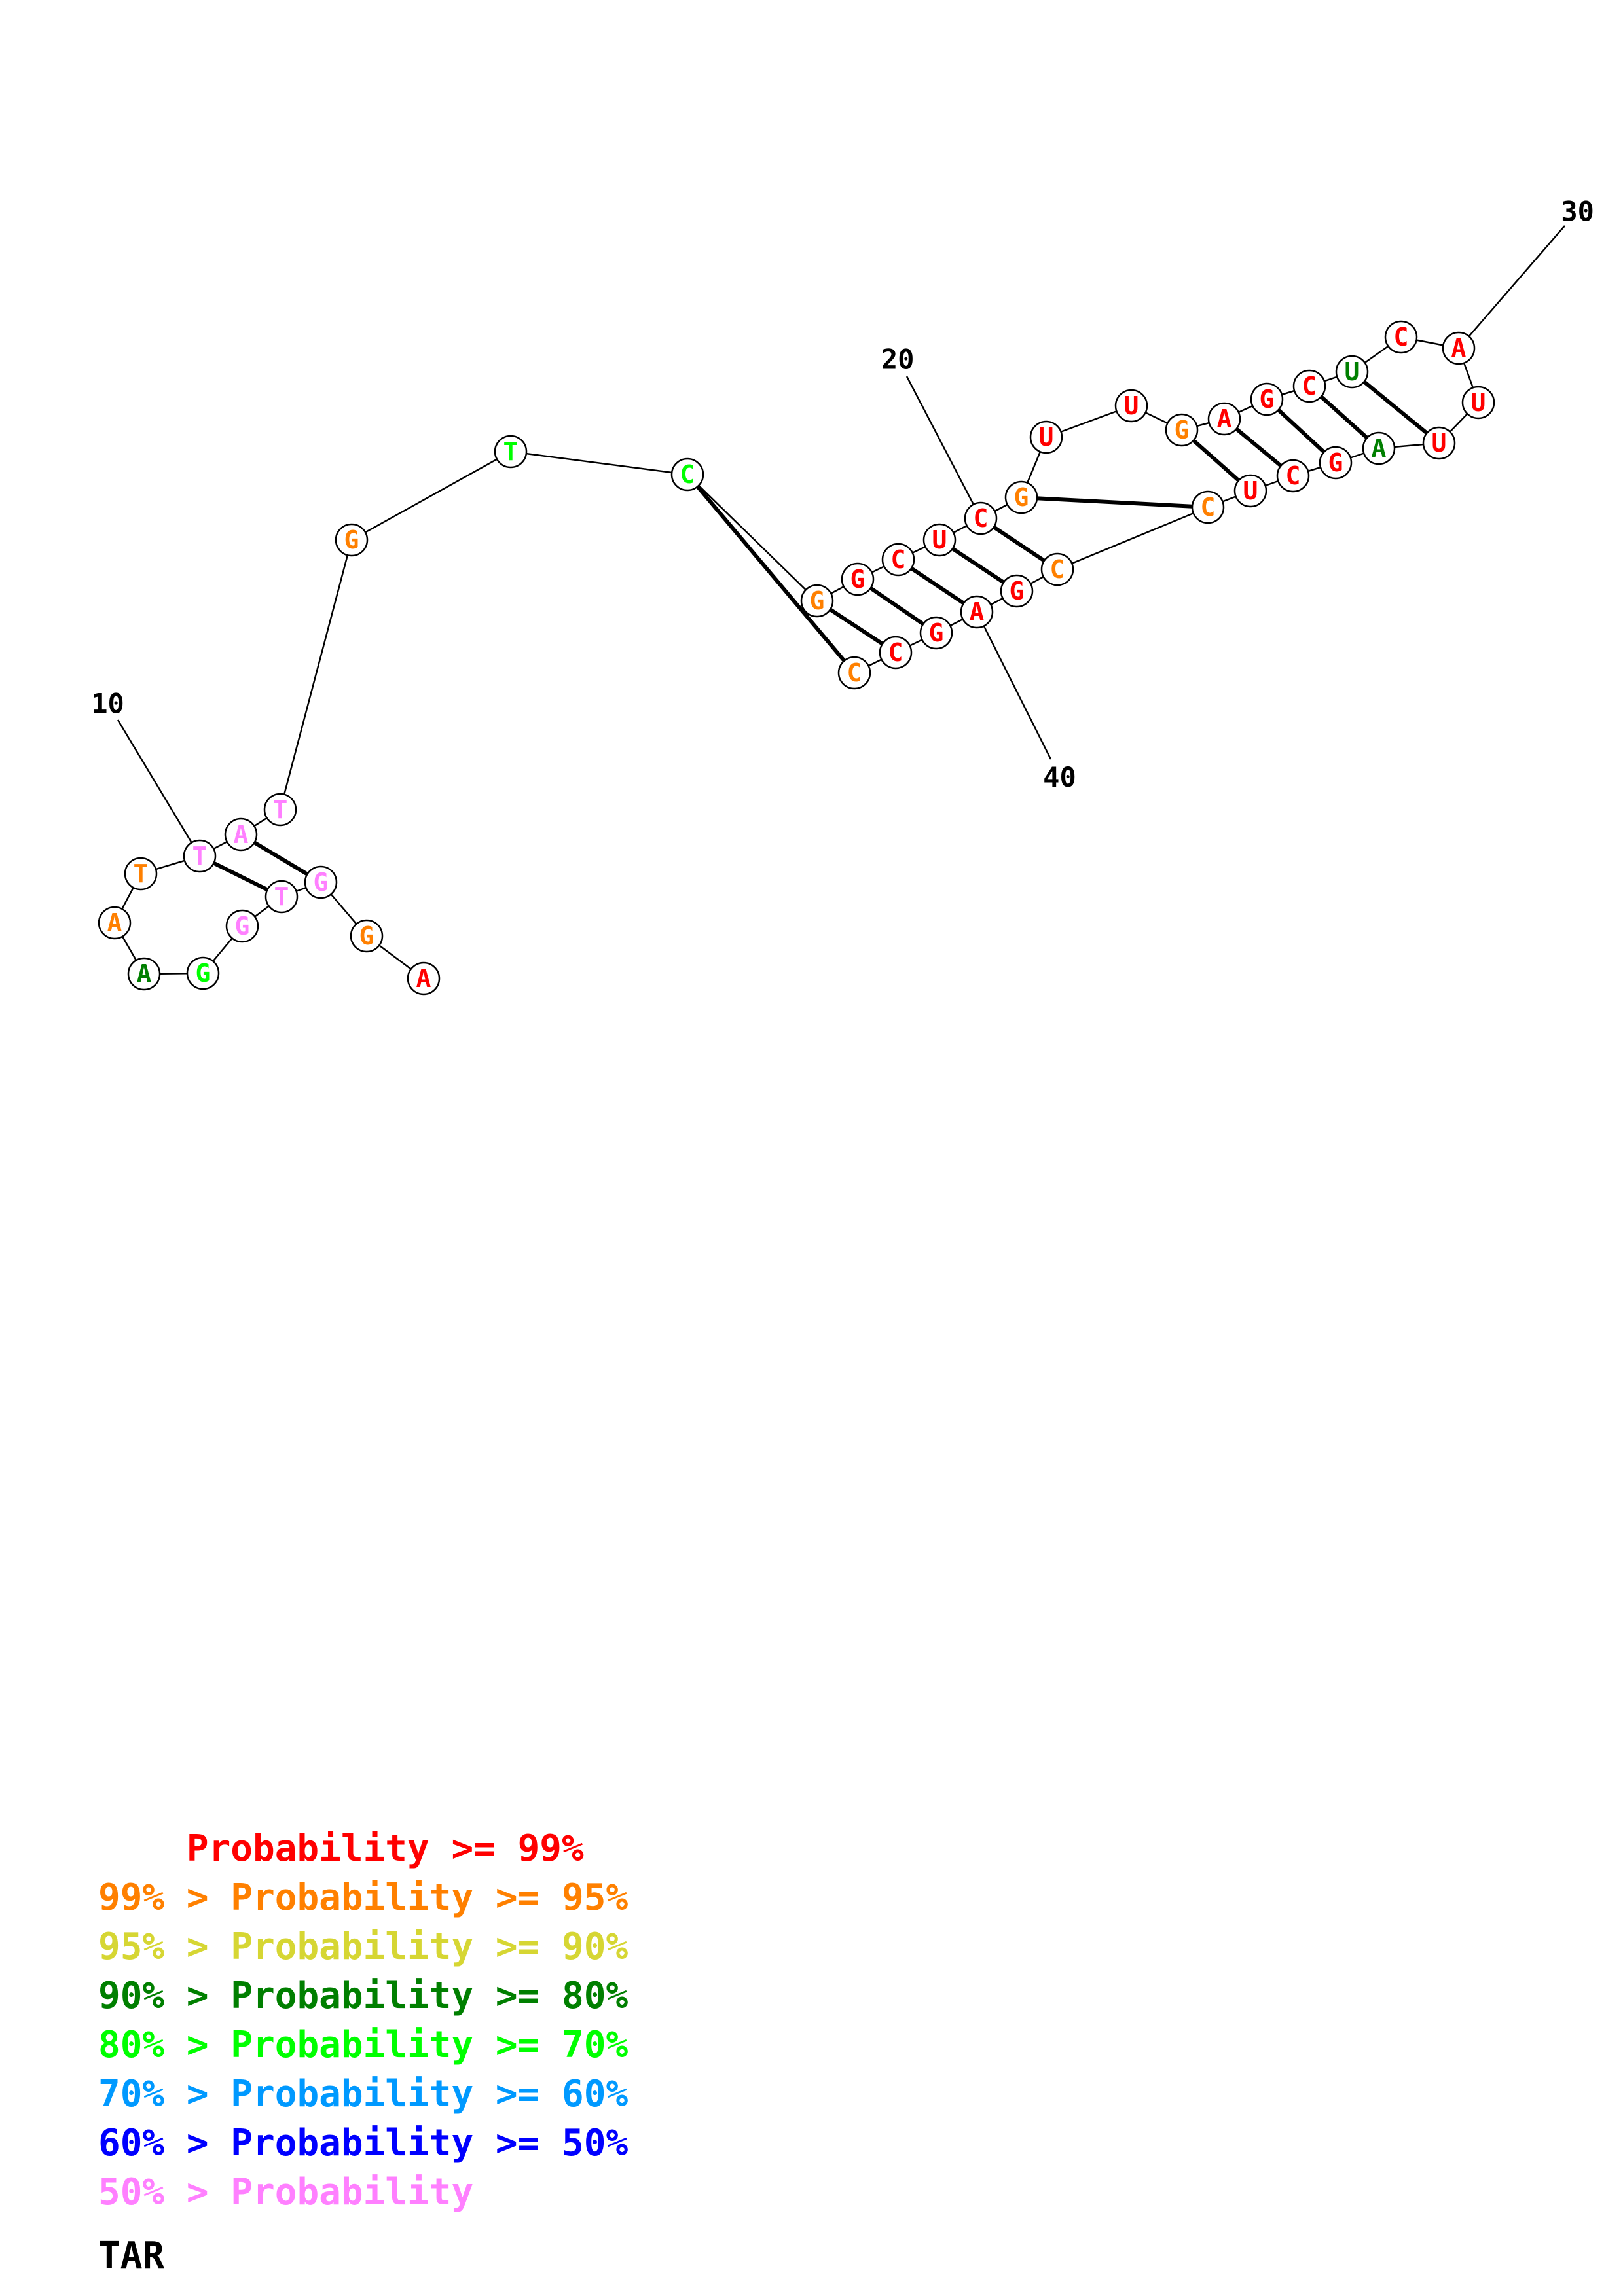 The image size is (1623, 2296). What do you see at coordinates (429, 1897) in the screenshot?
I see `legend-text: Probability >= 95%` at bounding box center [429, 1897].